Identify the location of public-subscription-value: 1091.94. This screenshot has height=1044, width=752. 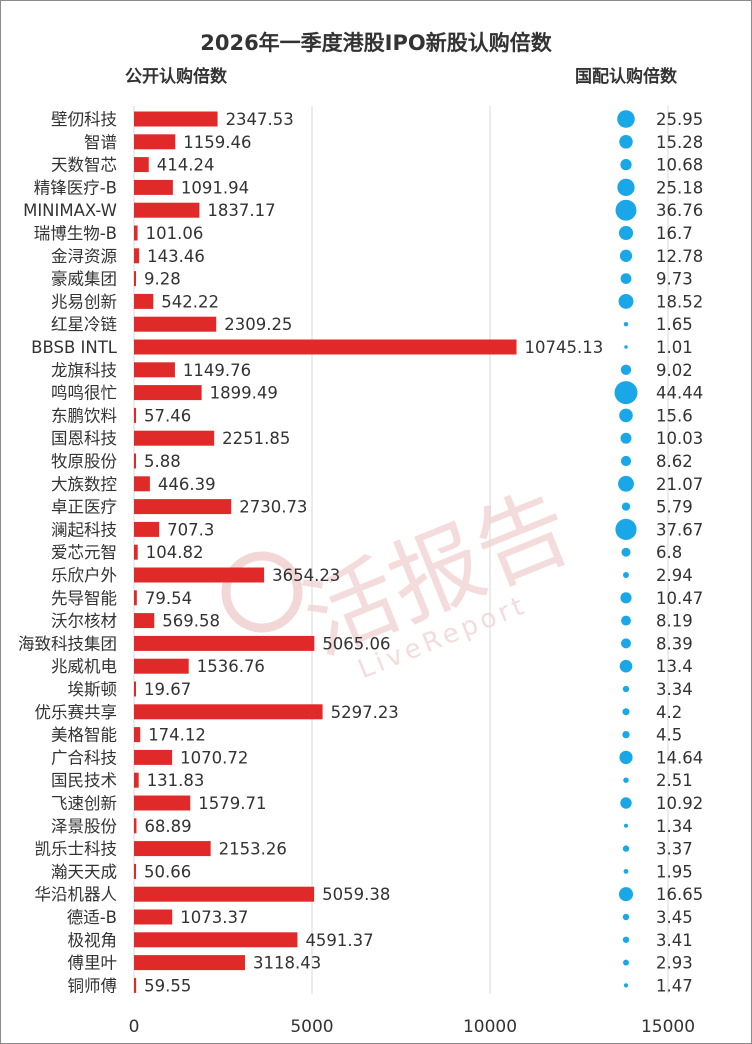
(215, 187).